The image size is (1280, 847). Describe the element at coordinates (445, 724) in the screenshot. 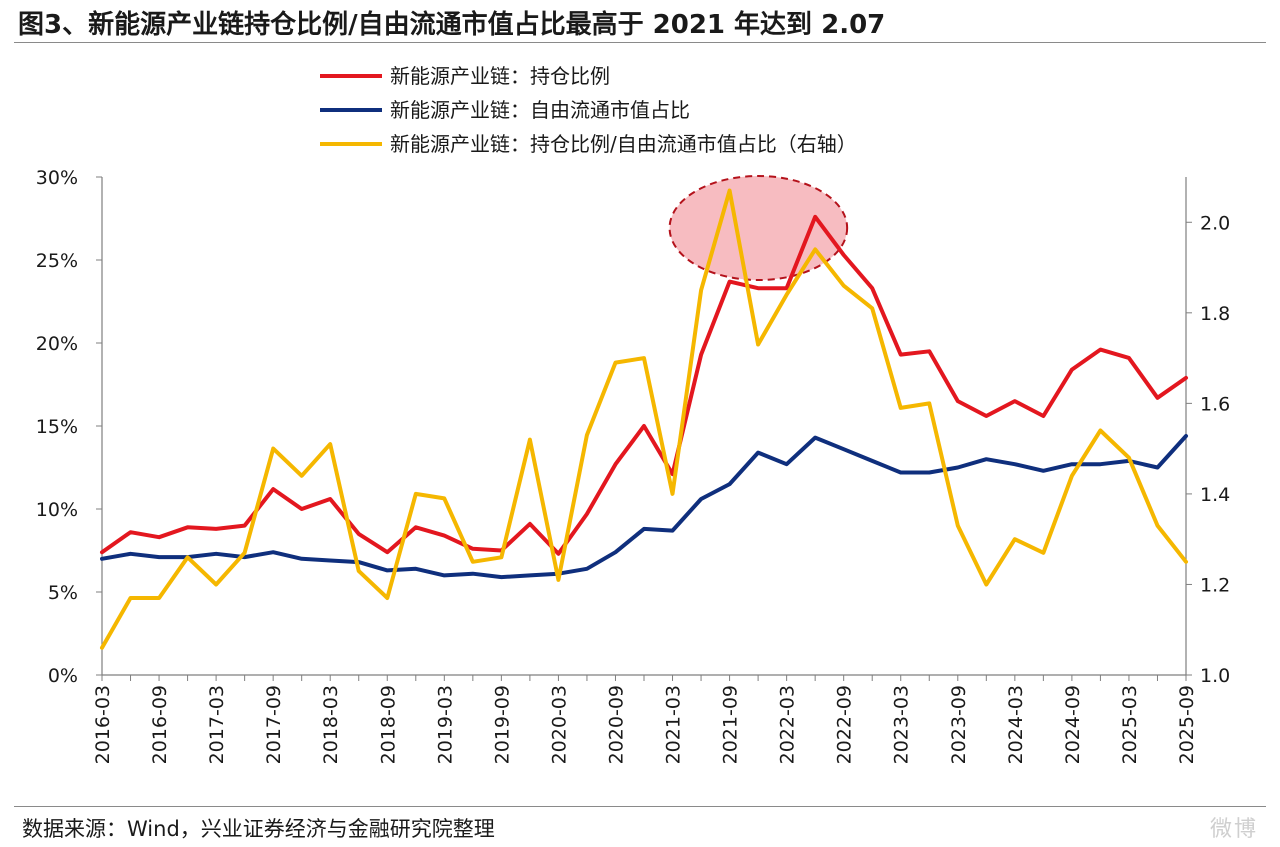

I see `x-tick-label: 2019-03` at that location.